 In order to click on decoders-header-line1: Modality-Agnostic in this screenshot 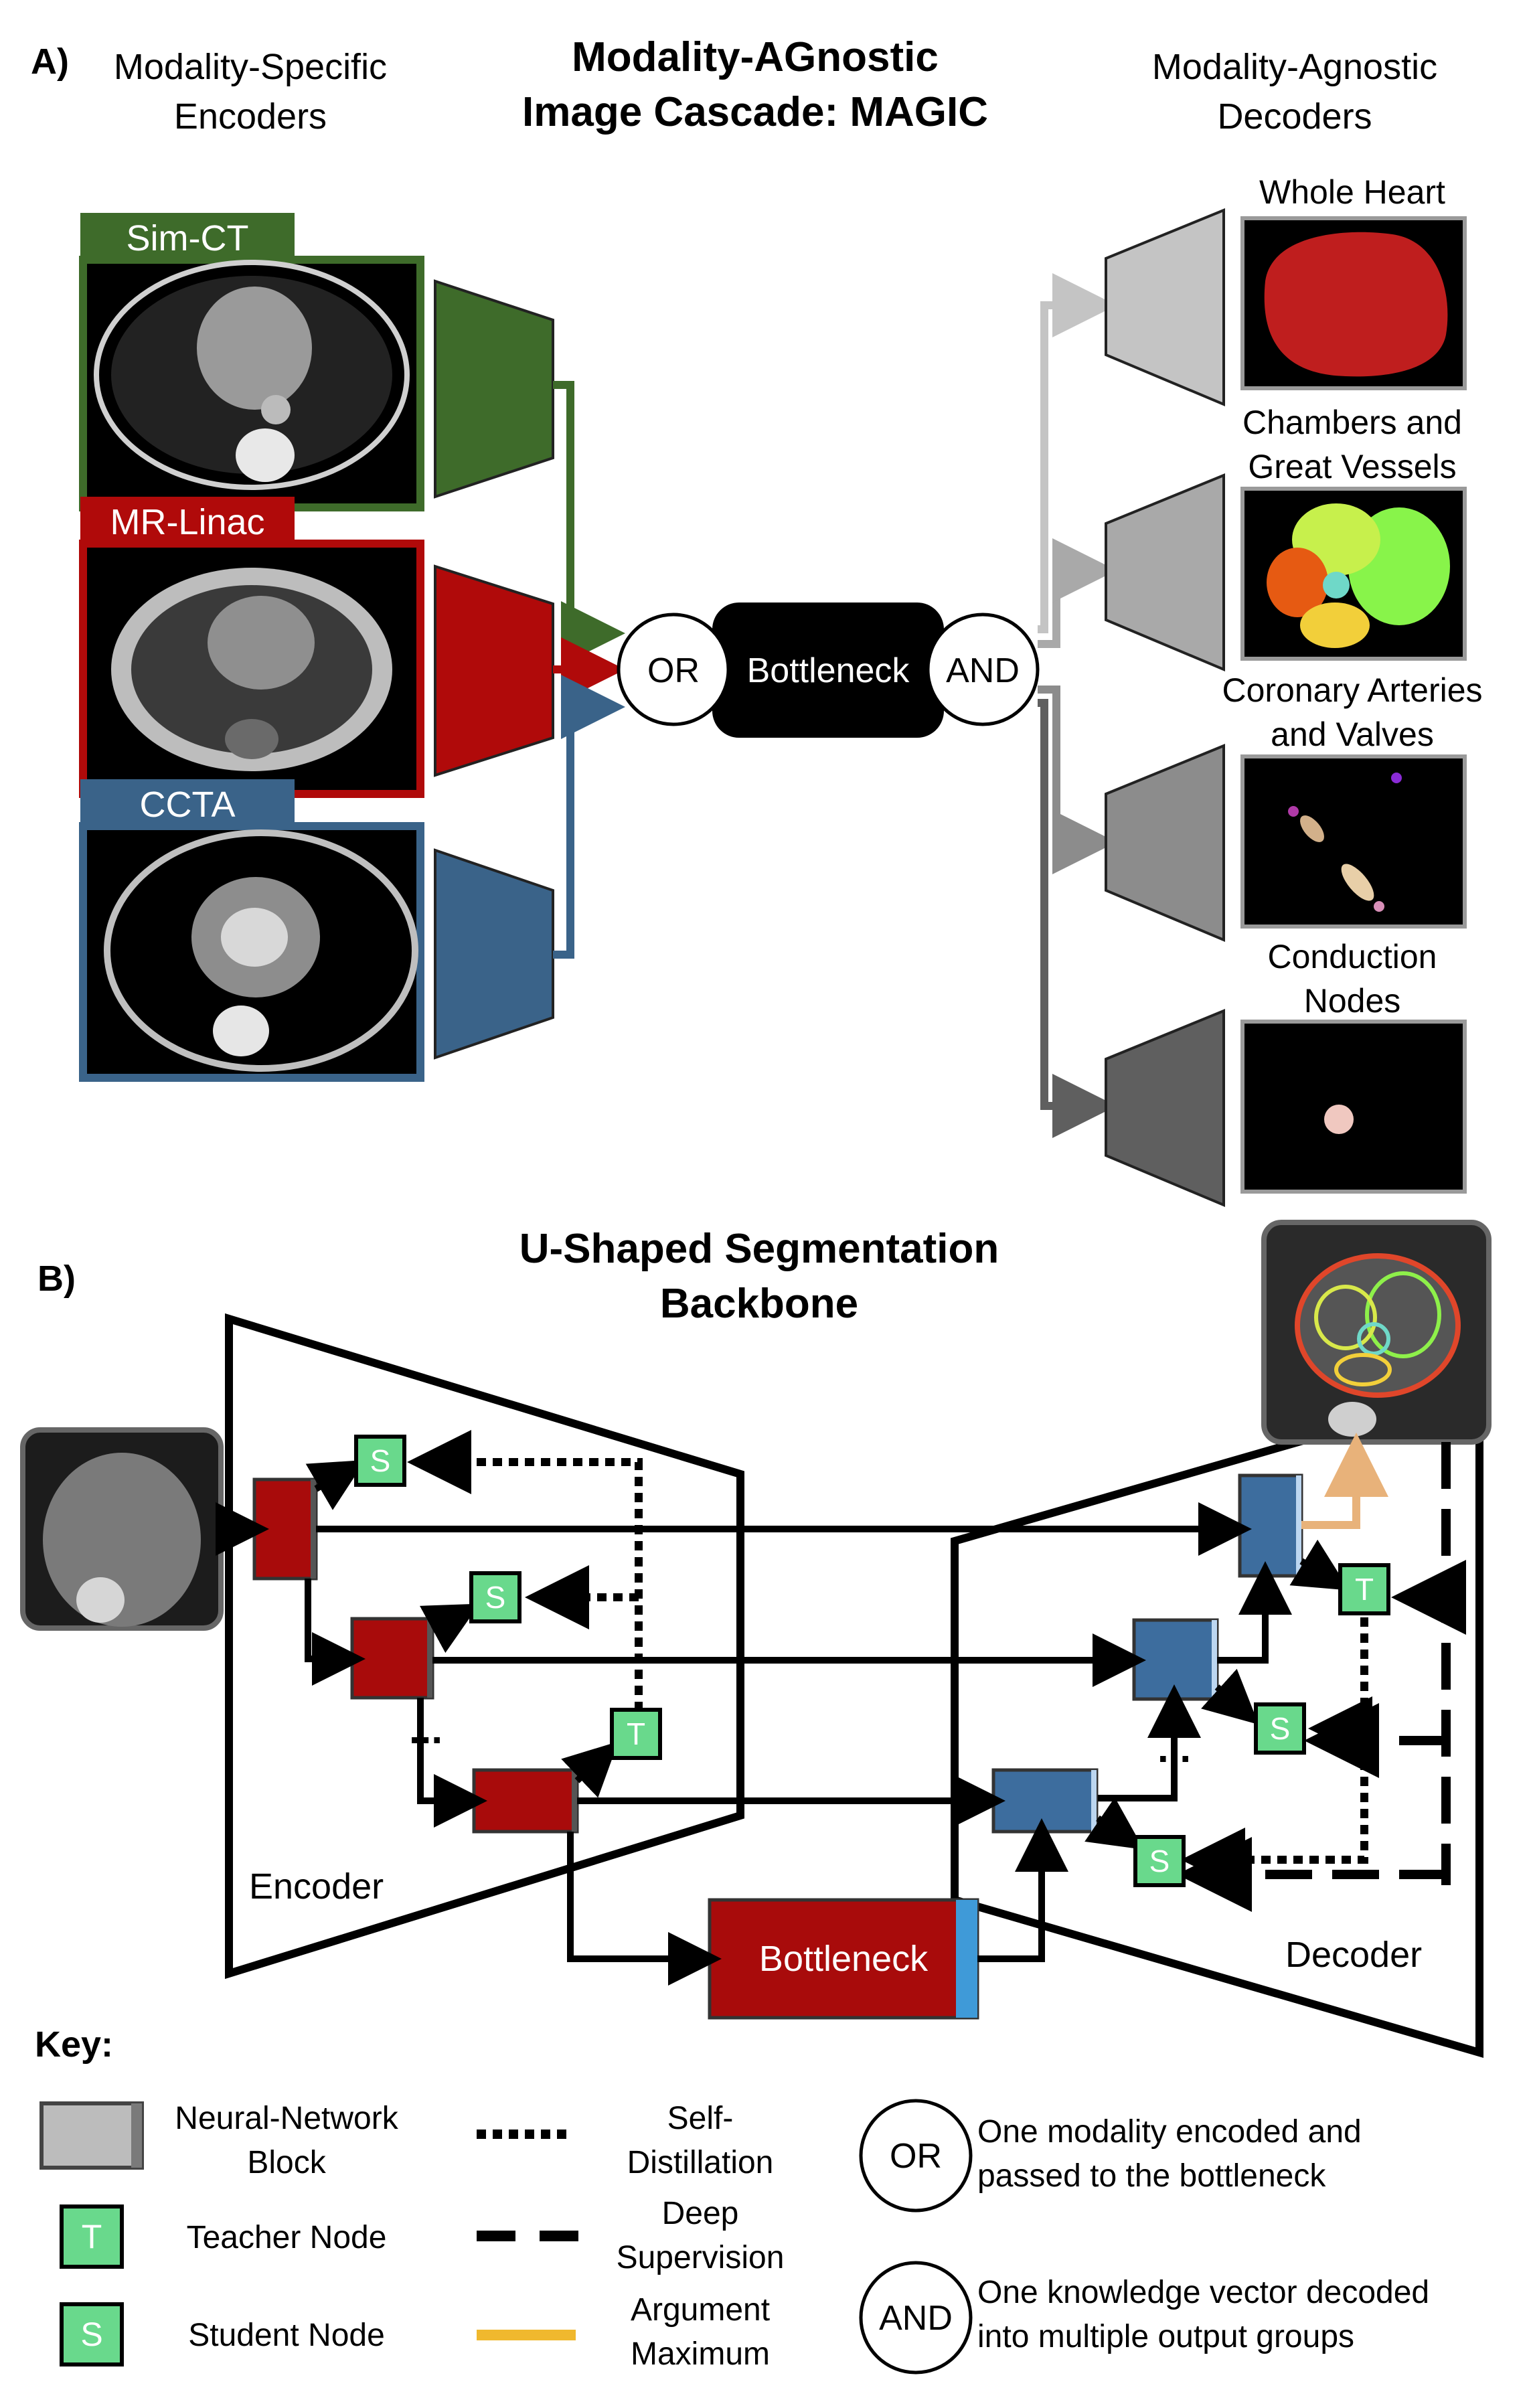, I will do `click(1294, 67)`.